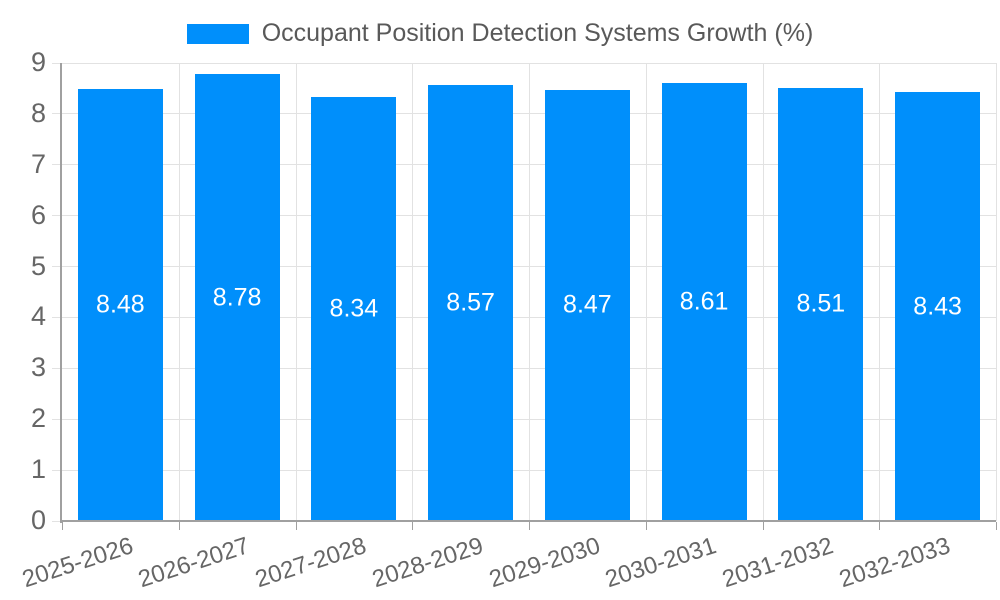  Describe the element at coordinates (661, 563) in the screenshot. I see `x-axis-tick-label: 2030-2031` at that location.